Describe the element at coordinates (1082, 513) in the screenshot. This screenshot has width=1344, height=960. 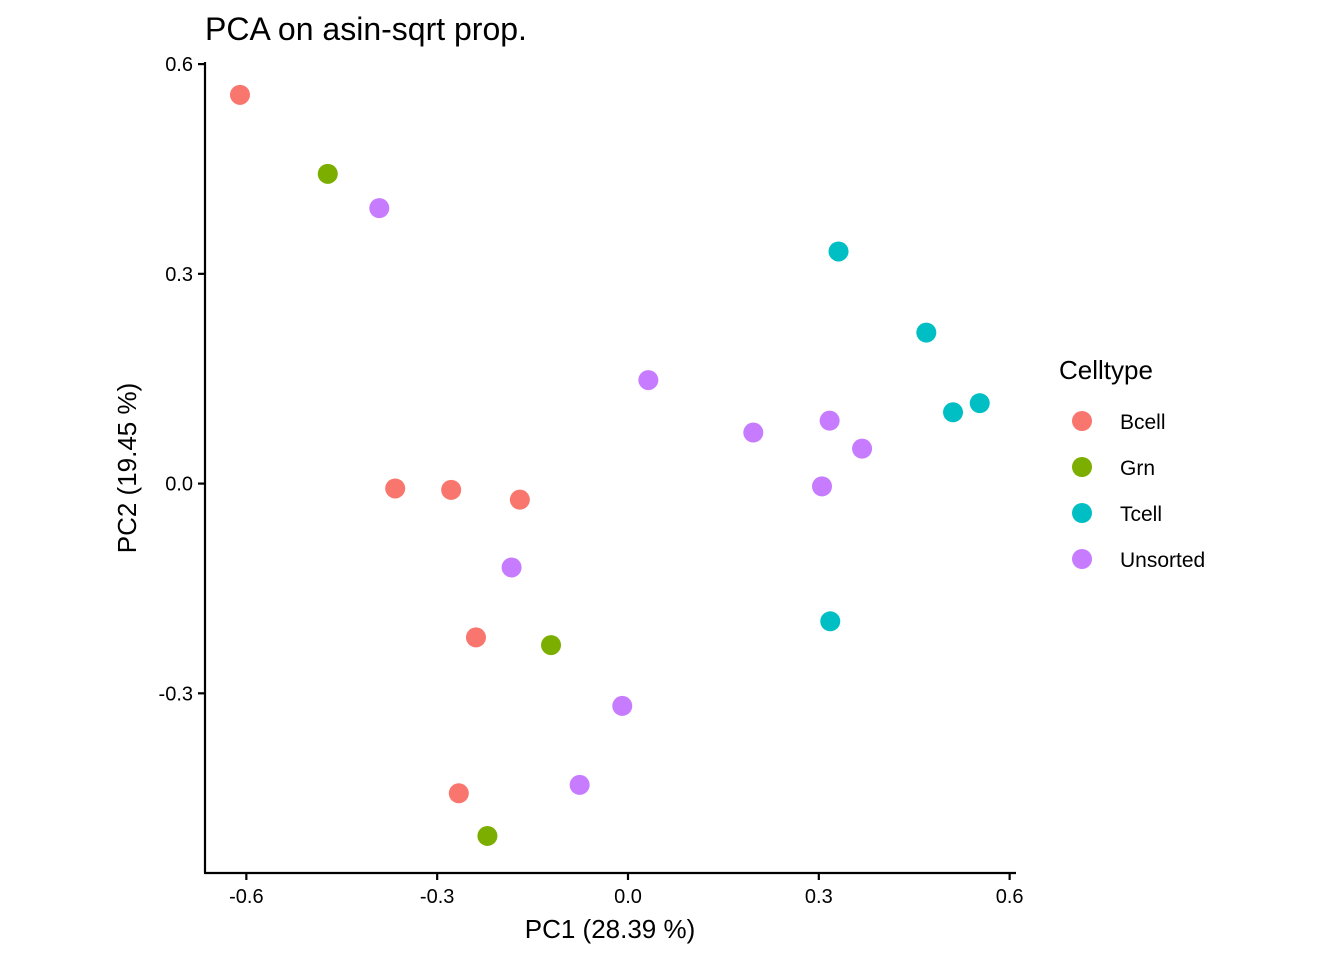
I see `legend-key-tcell` at that location.